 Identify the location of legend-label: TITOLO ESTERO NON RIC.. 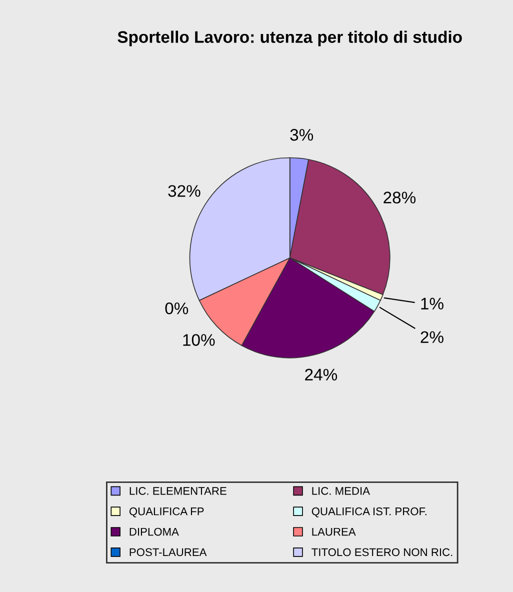
(382, 552).